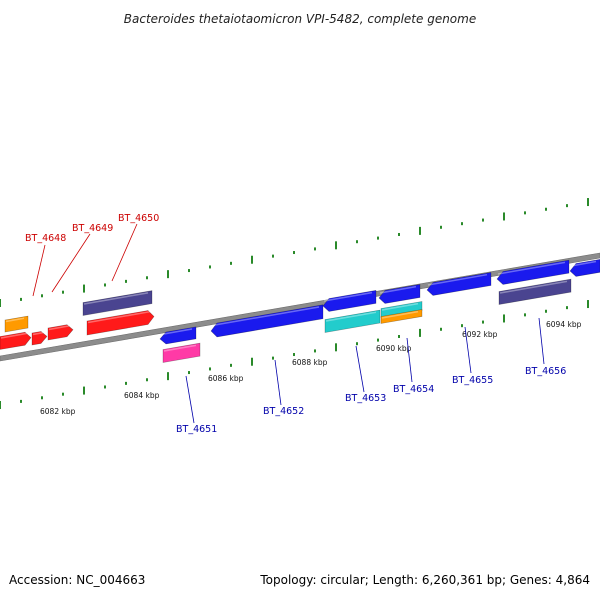 This screenshot has width=600, height=600. What do you see at coordinates (394, 348) in the screenshot?
I see `scale-label: 6090 kbp` at bounding box center [394, 348].